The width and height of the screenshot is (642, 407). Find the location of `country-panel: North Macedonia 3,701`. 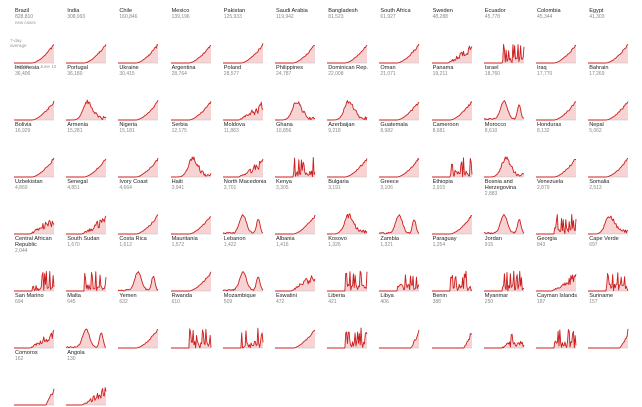

country-panel: North Macedonia 3,701 is located at coordinates (249, 207).